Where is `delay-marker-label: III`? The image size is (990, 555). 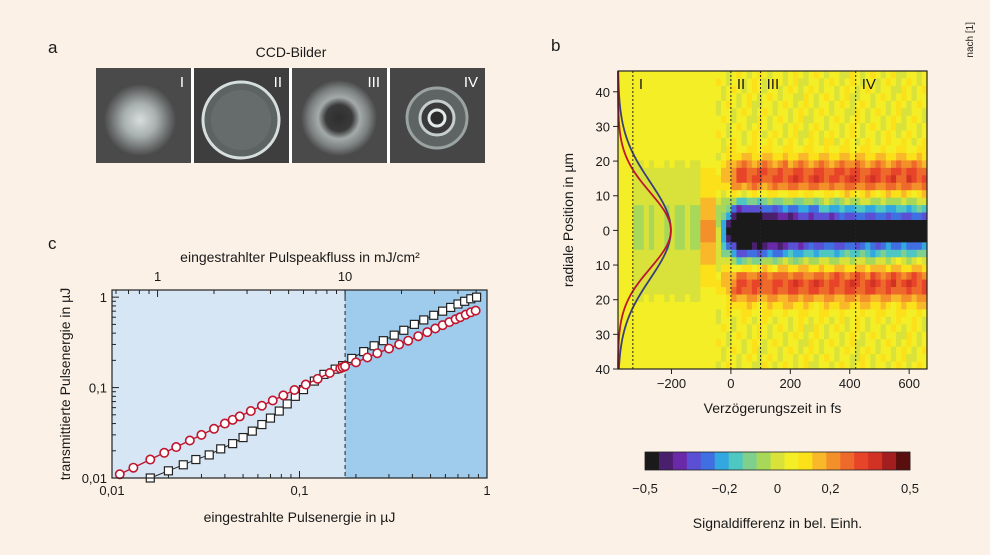
delay-marker-label: III is located at coordinates (773, 84).